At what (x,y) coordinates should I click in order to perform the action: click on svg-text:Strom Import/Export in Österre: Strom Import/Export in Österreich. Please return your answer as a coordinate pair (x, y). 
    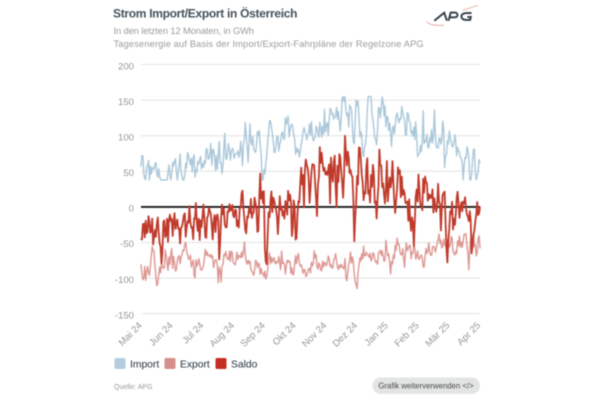
    Looking at the image, I should click on (205, 13).